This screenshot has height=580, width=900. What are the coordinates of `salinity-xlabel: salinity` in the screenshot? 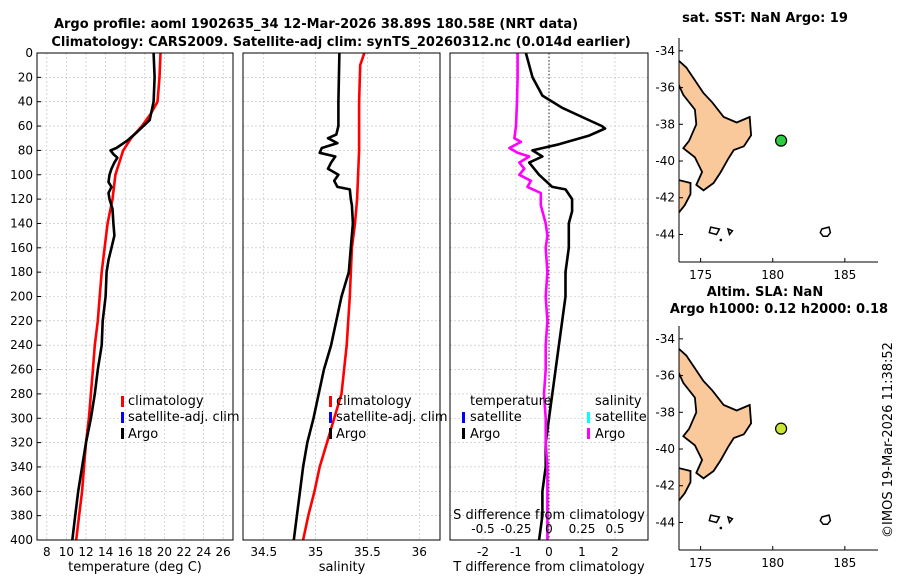 It's located at (342, 567).